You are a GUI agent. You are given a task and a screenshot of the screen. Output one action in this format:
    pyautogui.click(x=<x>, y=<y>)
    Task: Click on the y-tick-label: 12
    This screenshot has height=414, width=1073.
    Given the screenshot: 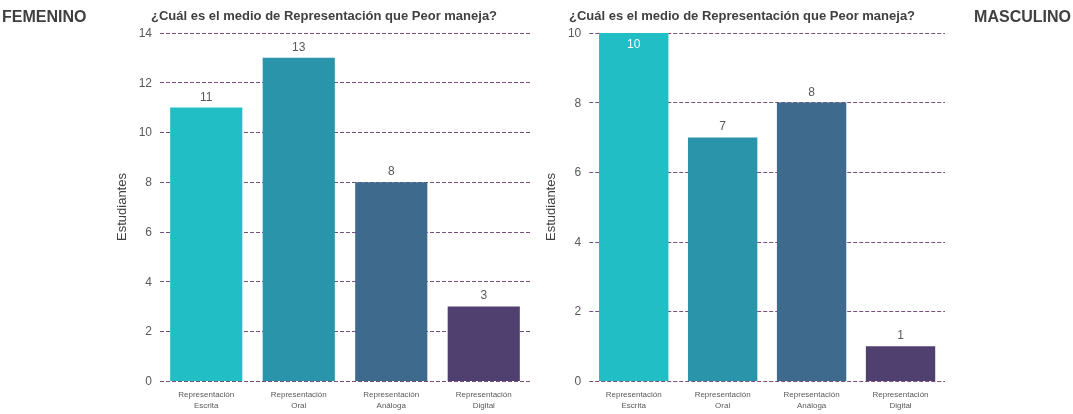 What is the action you would take?
    pyautogui.click(x=145, y=82)
    